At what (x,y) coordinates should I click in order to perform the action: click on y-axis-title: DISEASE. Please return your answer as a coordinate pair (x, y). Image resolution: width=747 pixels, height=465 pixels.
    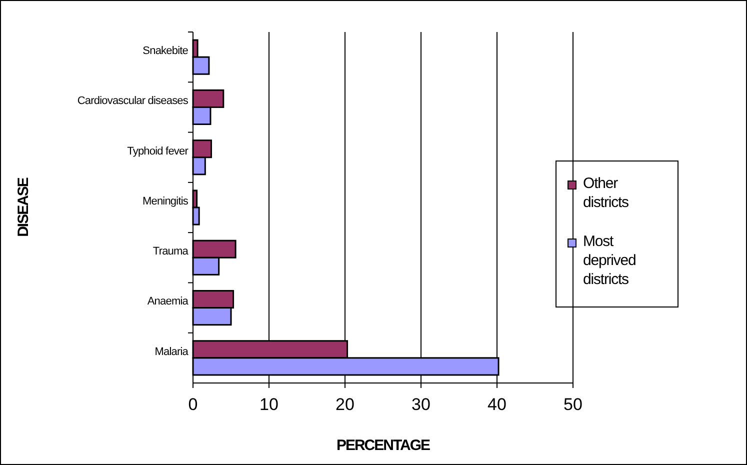
    Looking at the image, I should click on (23, 207).